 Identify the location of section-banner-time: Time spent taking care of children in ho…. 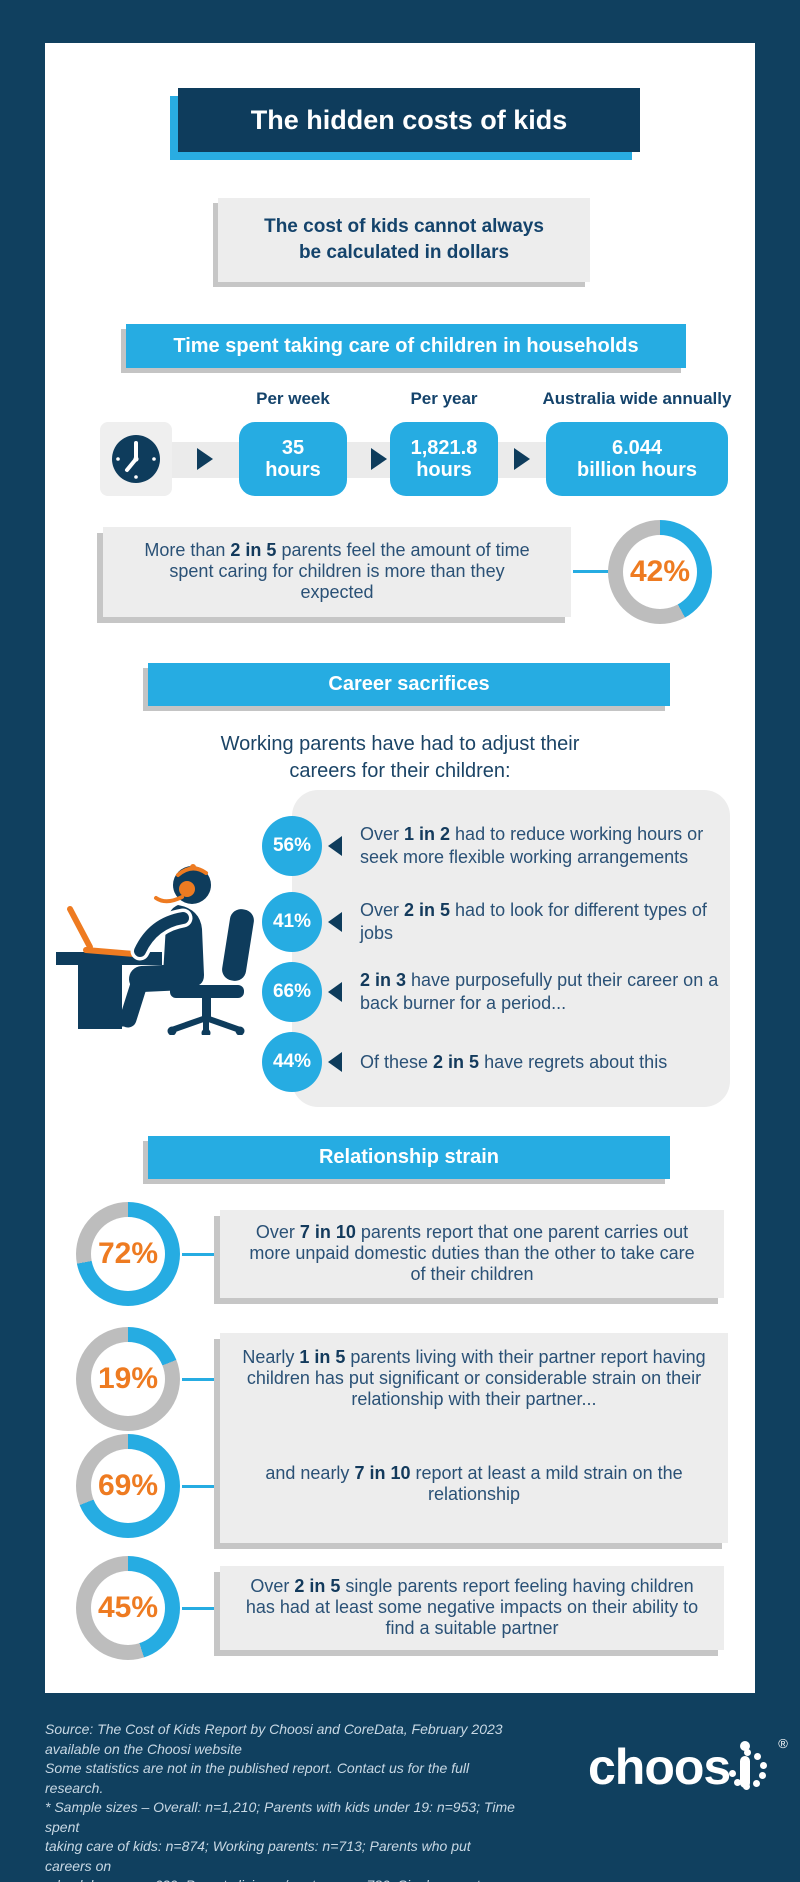
(406, 346).